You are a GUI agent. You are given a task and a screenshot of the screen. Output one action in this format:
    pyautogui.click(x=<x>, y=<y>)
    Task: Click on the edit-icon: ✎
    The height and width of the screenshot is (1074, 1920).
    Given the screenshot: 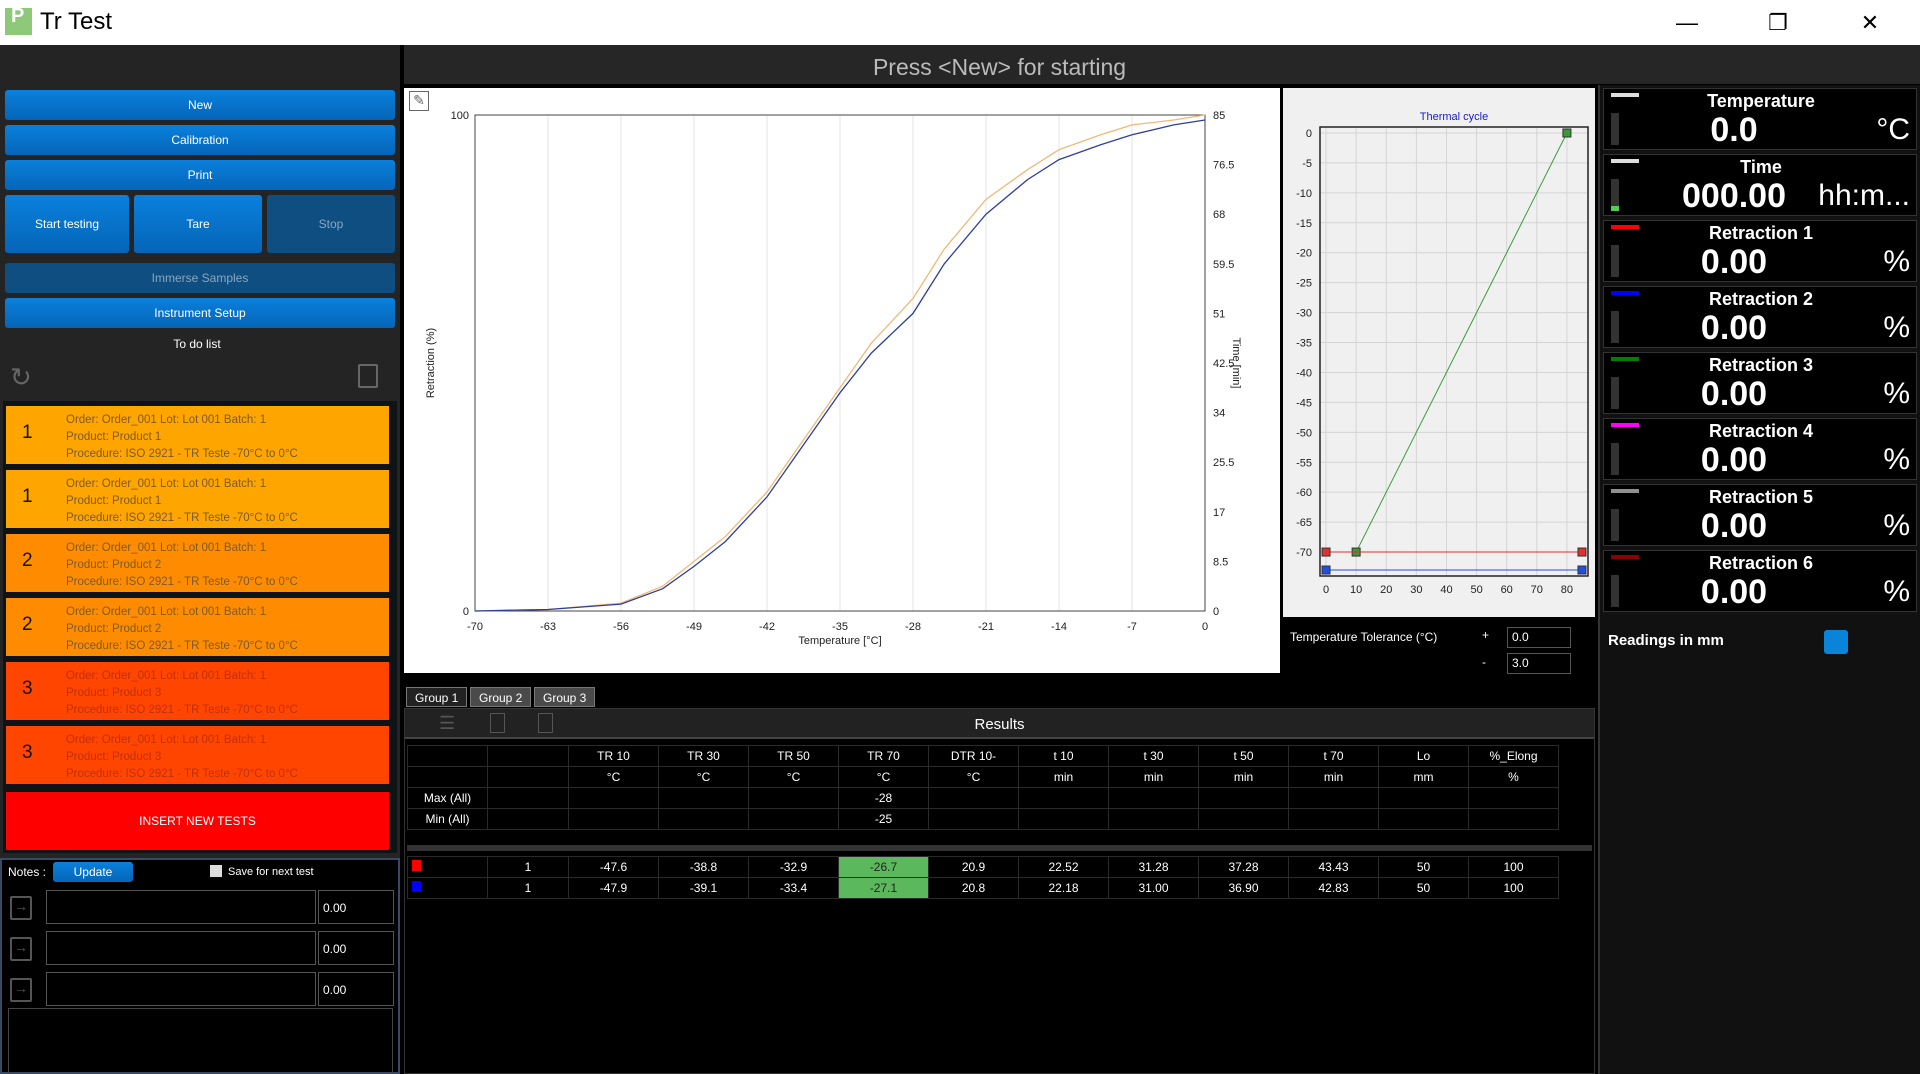 What is the action you would take?
    pyautogui.click(x=419, y=101)
    